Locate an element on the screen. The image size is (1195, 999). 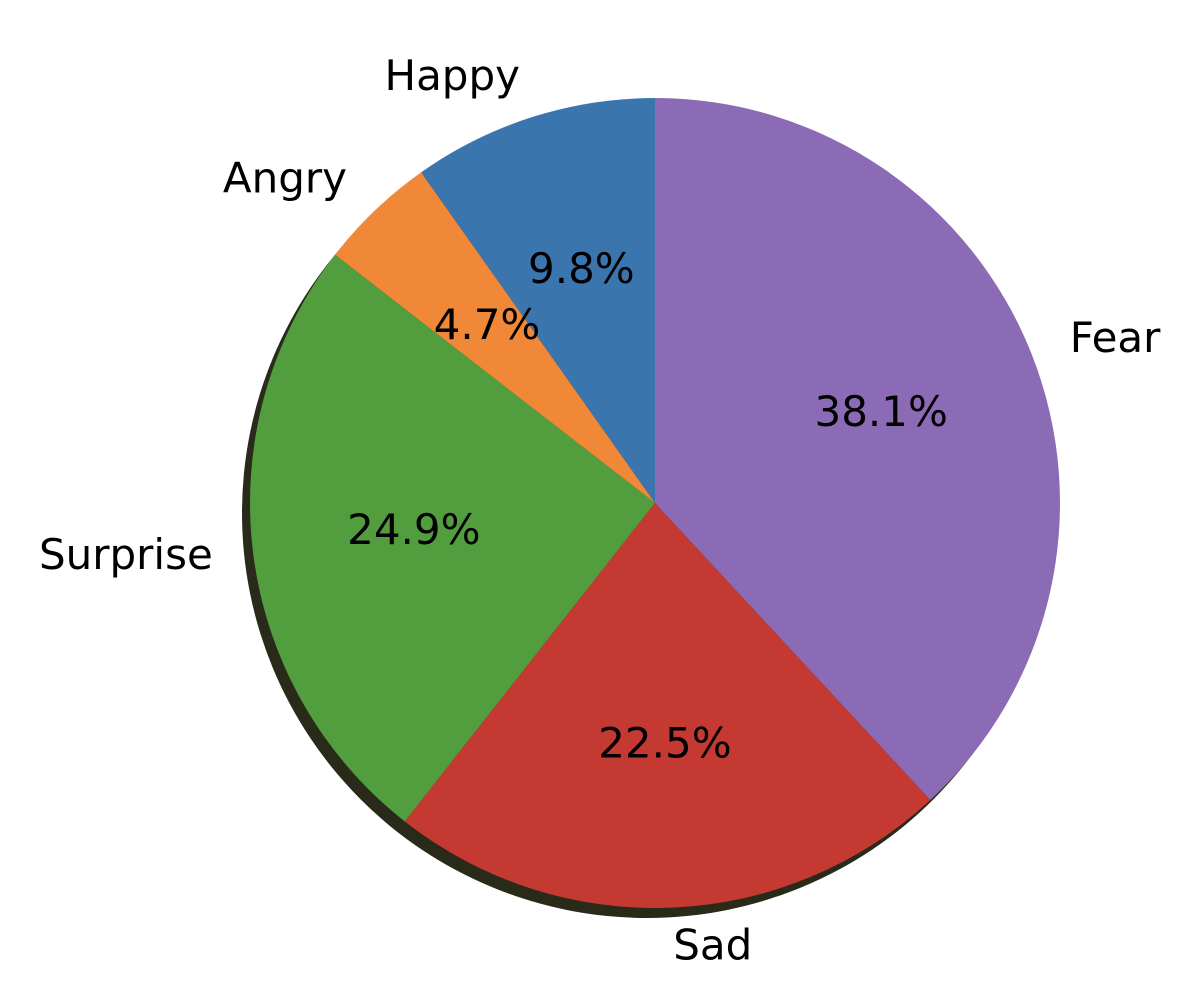
percent-label: 9.8% is located at coordinates (581, 268).